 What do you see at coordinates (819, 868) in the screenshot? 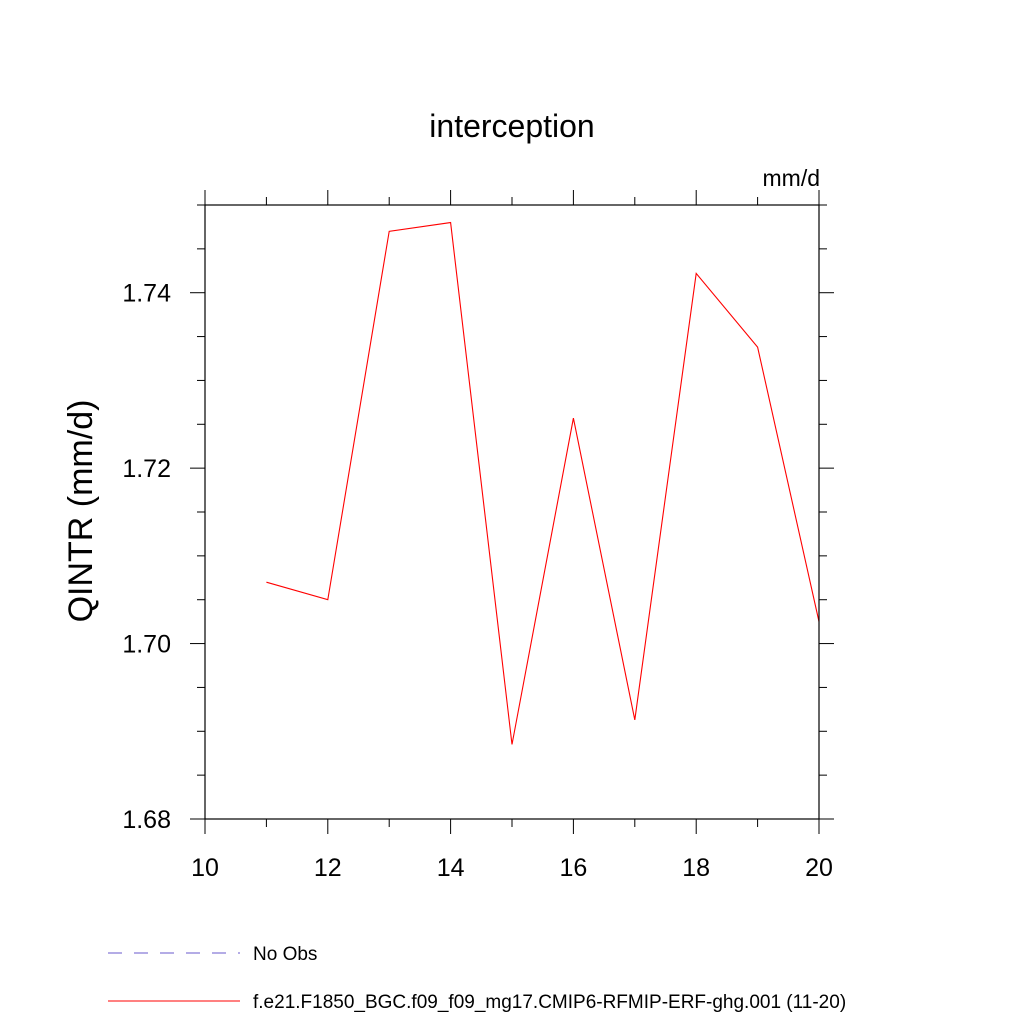
I see `x-tick-label: 20` at bounding box center [819, 868].